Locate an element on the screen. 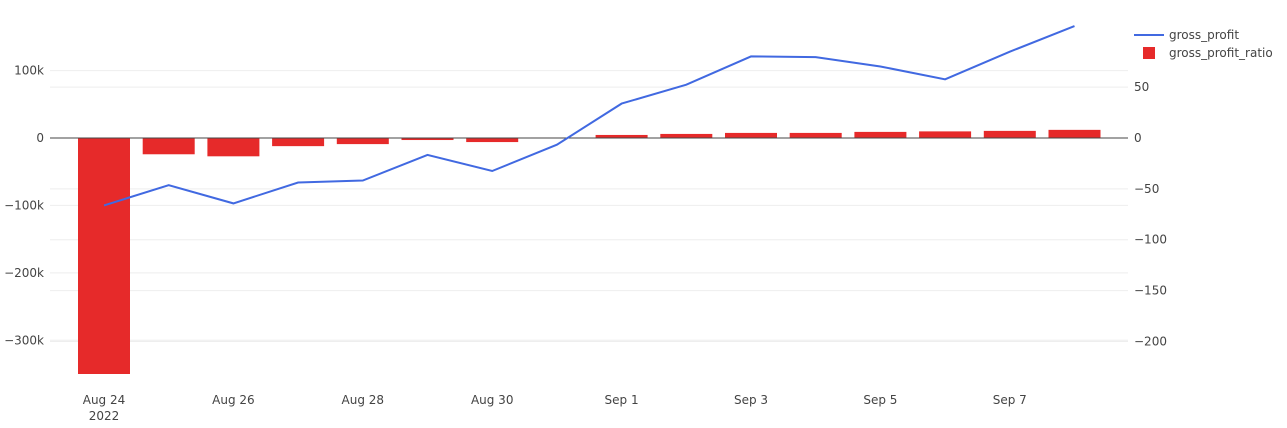 Image resolution: width=1287 pixels, height=428 pixels. right-tick-label: −150 is located at coordinates (1150, 291).